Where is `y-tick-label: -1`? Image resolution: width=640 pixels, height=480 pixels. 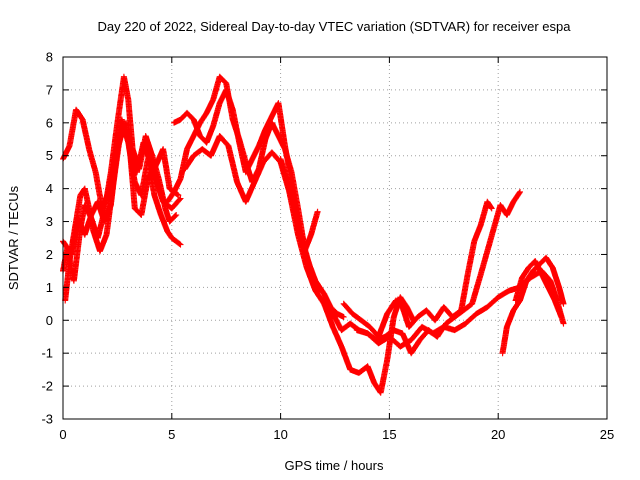 y-tick-label: -1 is located at coordinates (47, 353).